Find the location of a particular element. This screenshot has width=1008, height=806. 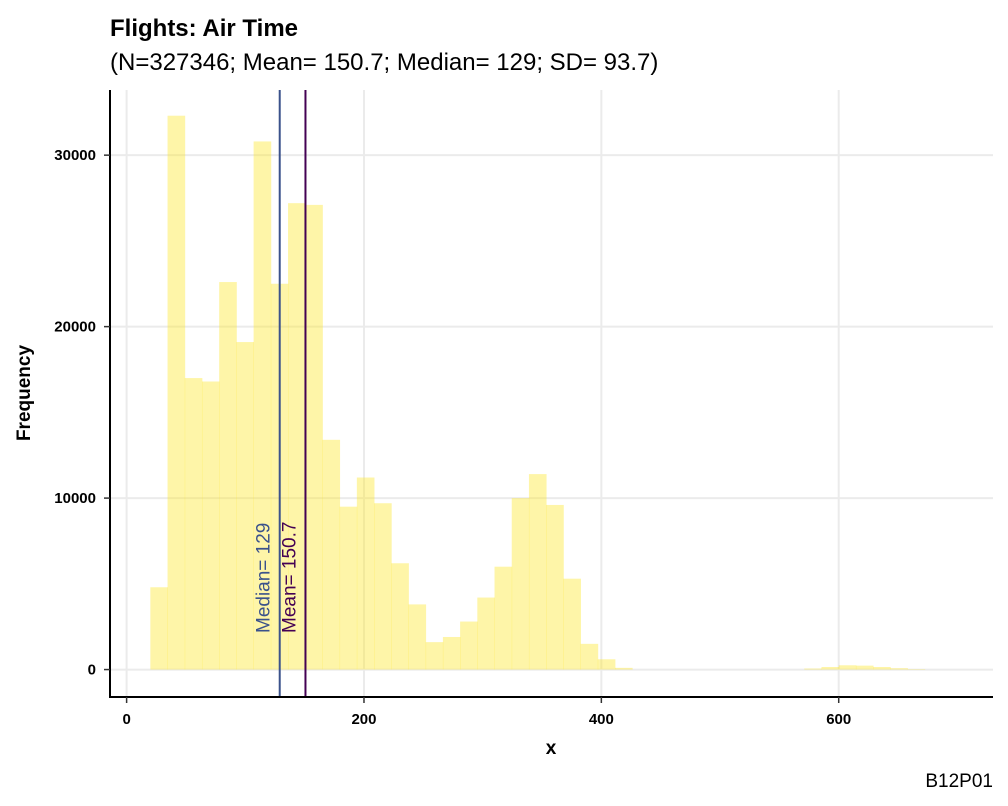

x-tick-label: 600 is located at coordinates (838, 719).